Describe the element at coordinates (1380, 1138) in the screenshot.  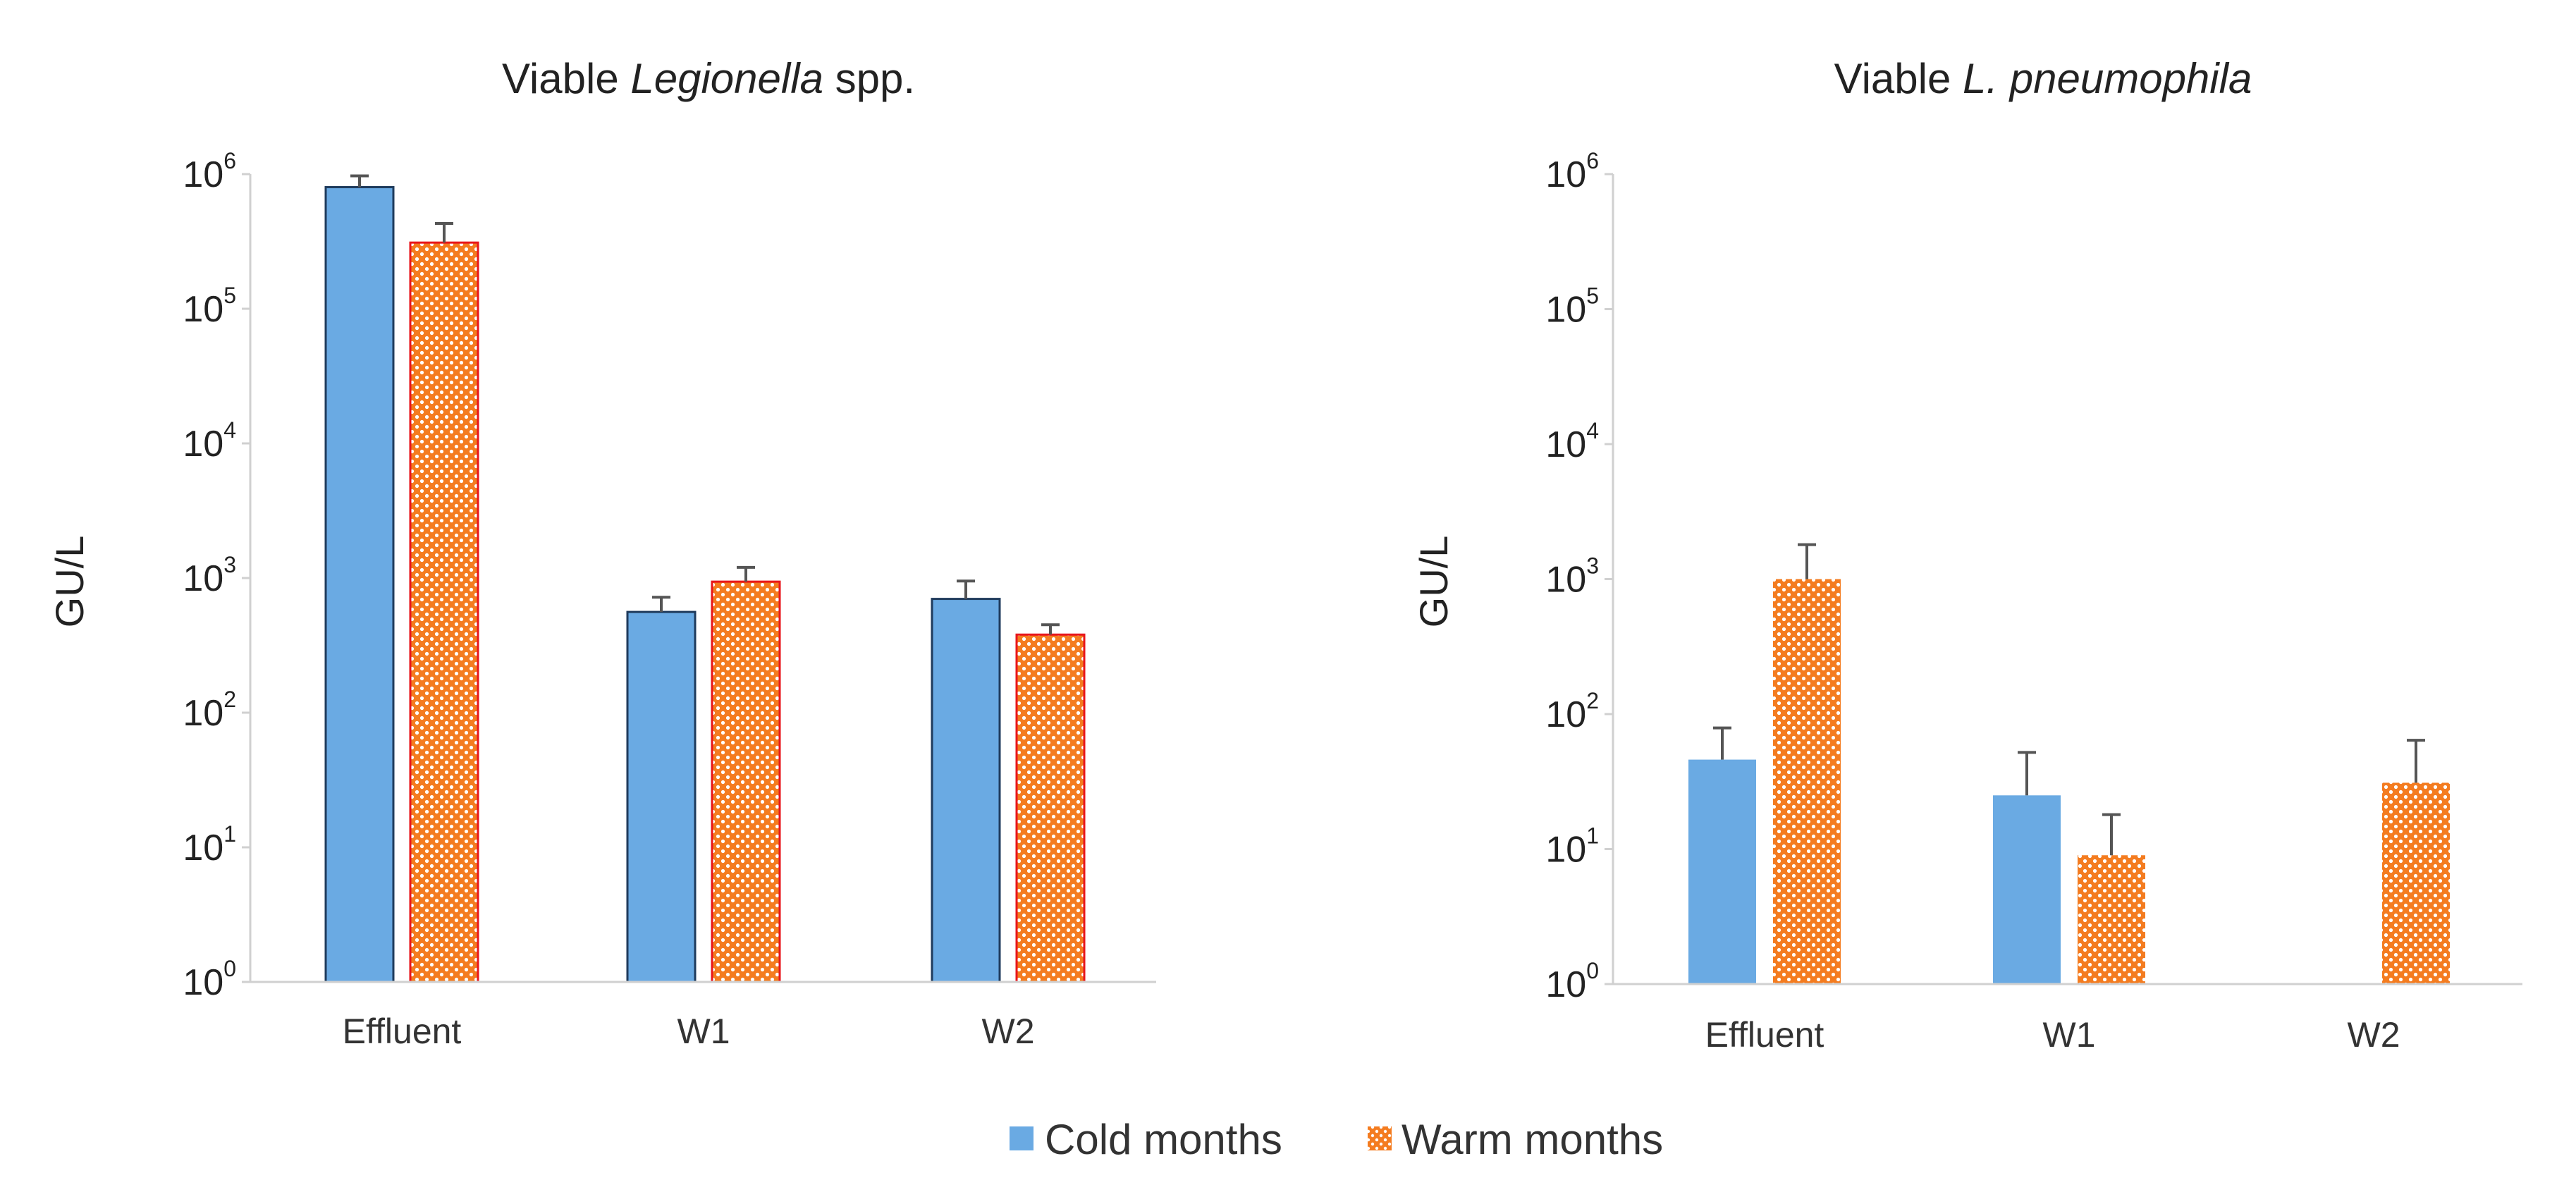
I see `legend-swatch-warm` at that location.